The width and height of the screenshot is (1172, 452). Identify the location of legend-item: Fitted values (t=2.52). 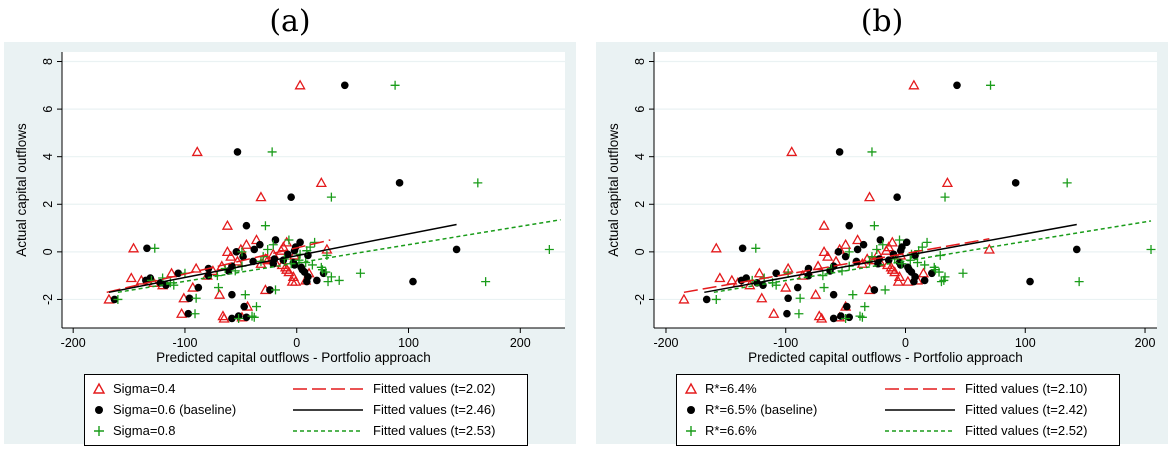
(1001, 431).